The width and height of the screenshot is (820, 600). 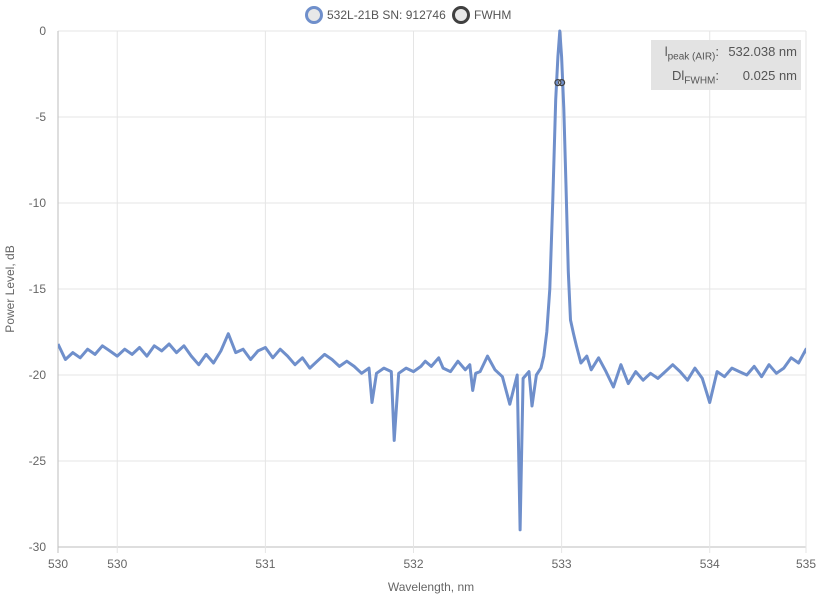 I want to click on x-tick-label: 535, so click(x=806, y=564).